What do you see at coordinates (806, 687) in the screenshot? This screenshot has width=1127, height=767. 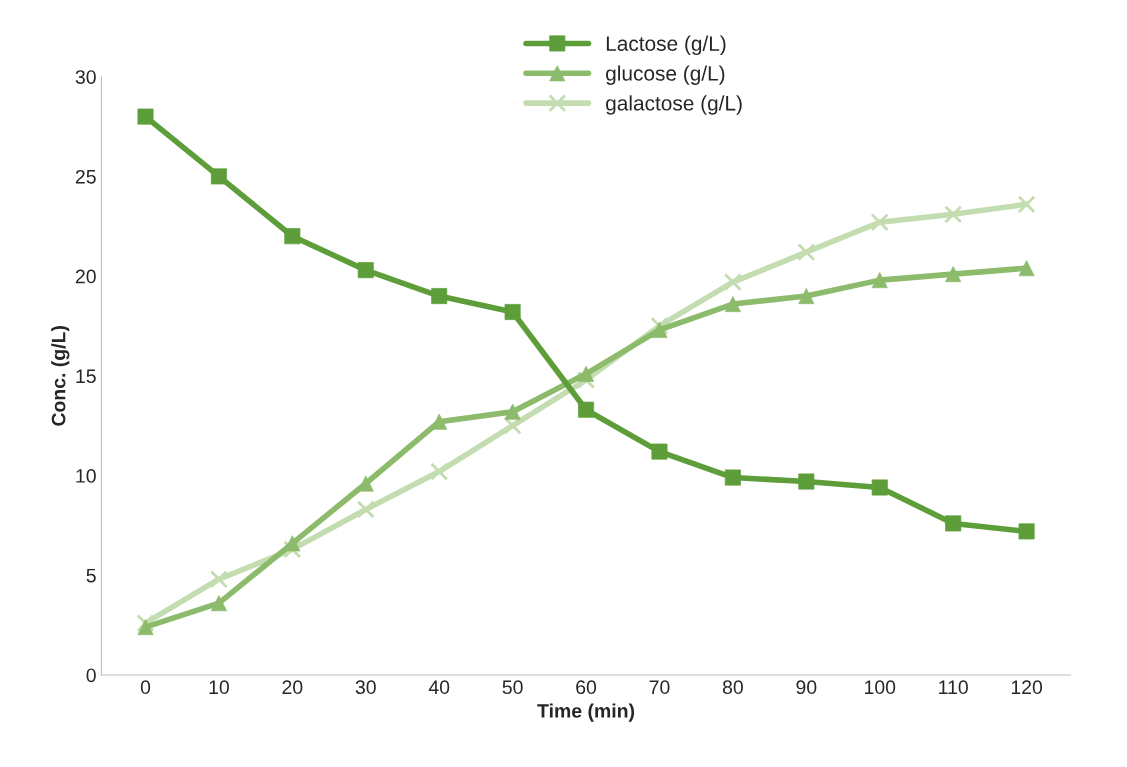 I see `x-tick-label: 90` at bounding box center [806, 687].